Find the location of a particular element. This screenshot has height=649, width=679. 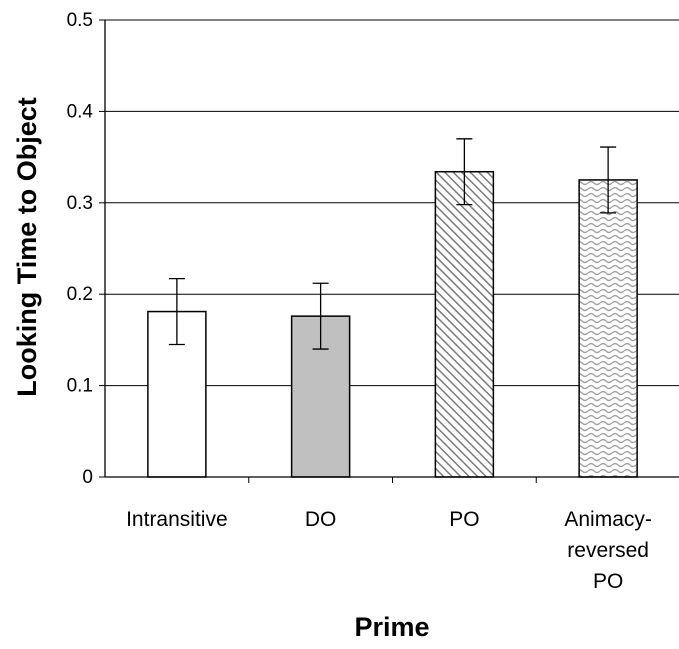

y-tick-label-4: 0.4 is located at coordinates (80, 111).